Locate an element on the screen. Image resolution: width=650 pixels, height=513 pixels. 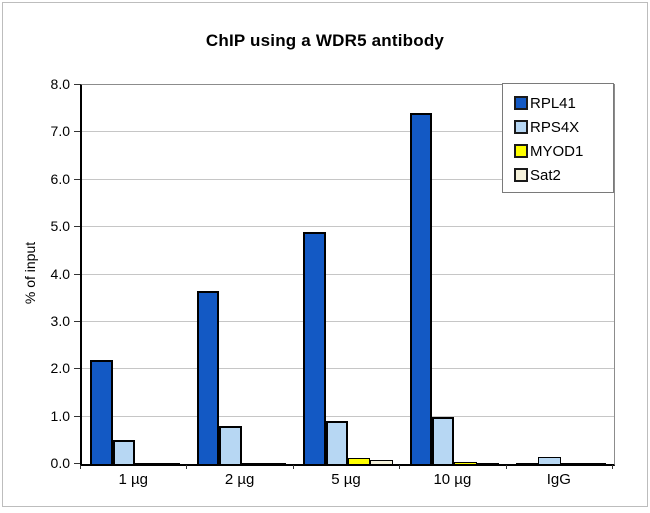
bar-RPS4X-10 µg is located at coordinates (443, 440).